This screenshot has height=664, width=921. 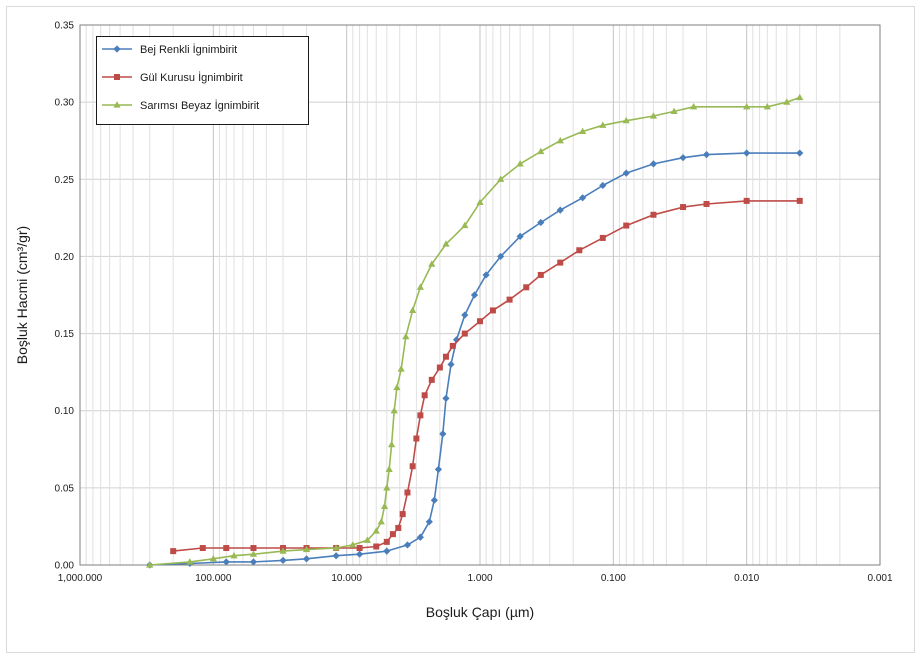 I want to click on y-axis-title: Boşluk Hacmi (cm³/gr), so click(x=22, y=295).